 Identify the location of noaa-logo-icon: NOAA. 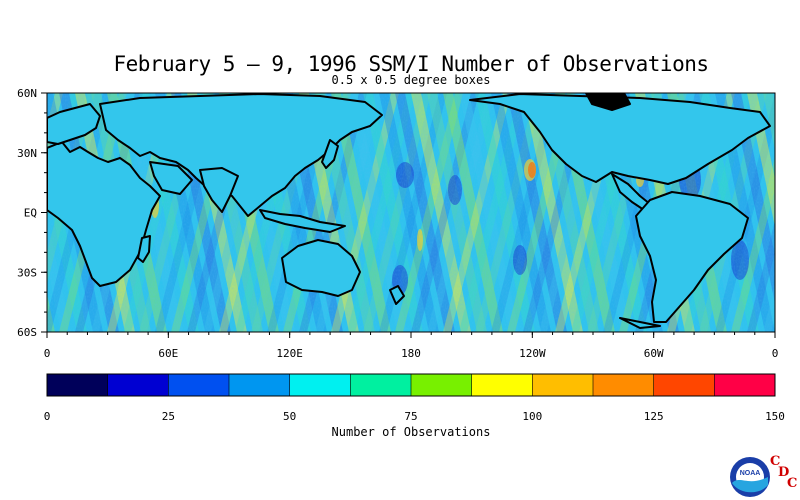
(750, 477).